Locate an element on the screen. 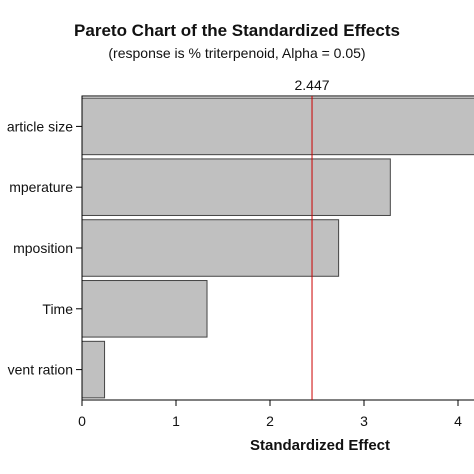 The image size is (474, 474). x-tick-label-3: 3 is located at coordinates (364, 421).